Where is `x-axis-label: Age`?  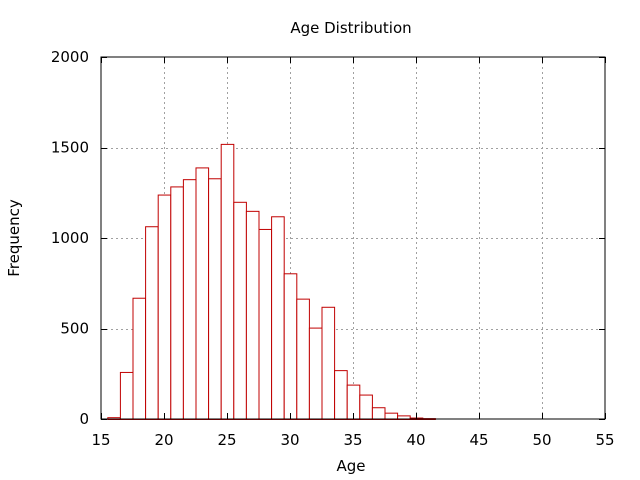
x-axis-label: Age is located at coordinates (350, 466).